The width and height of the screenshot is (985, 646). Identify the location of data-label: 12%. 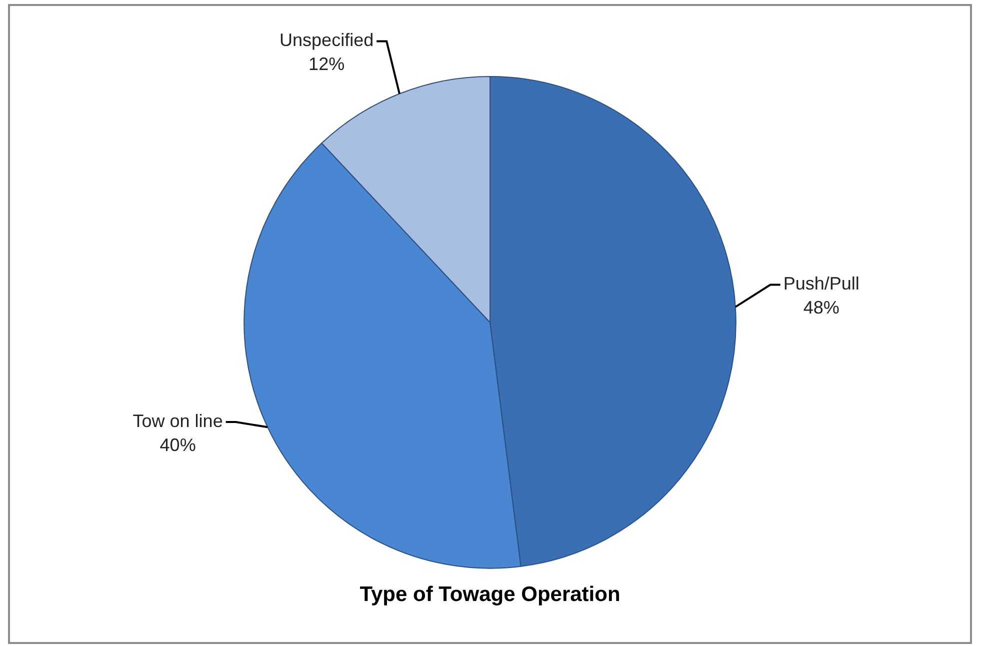
(326, 64).